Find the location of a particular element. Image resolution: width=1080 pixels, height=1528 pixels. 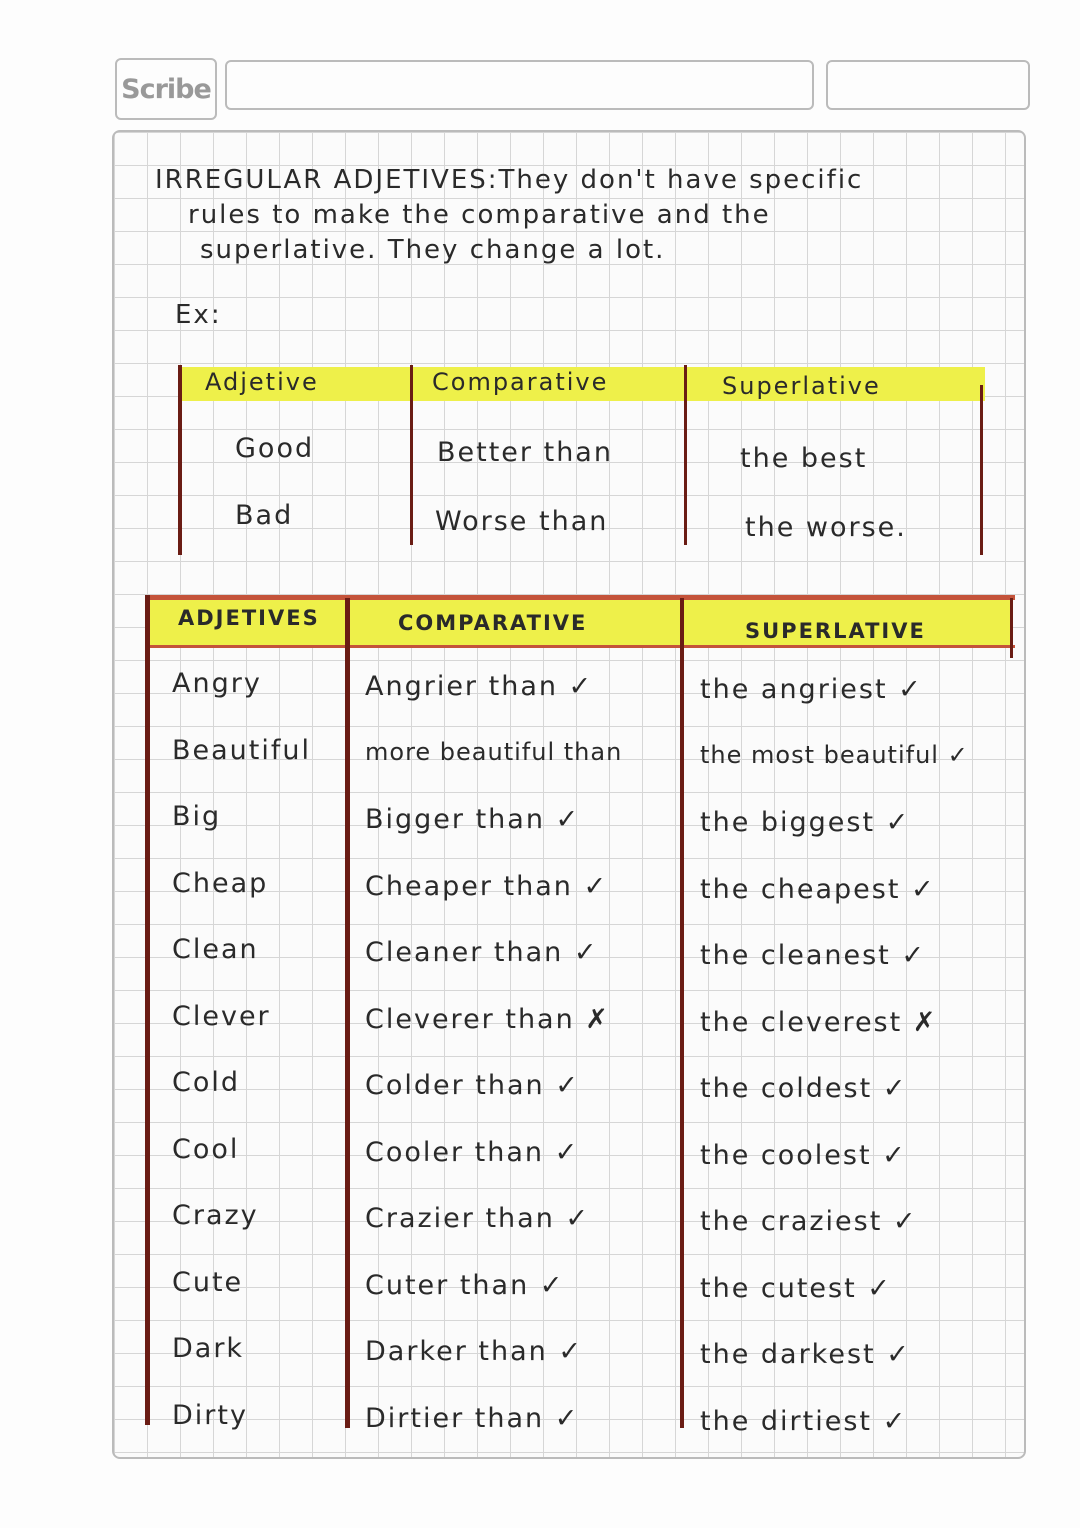

regular-cell: Bigger than ✓ is located at coordinates (473, 819).